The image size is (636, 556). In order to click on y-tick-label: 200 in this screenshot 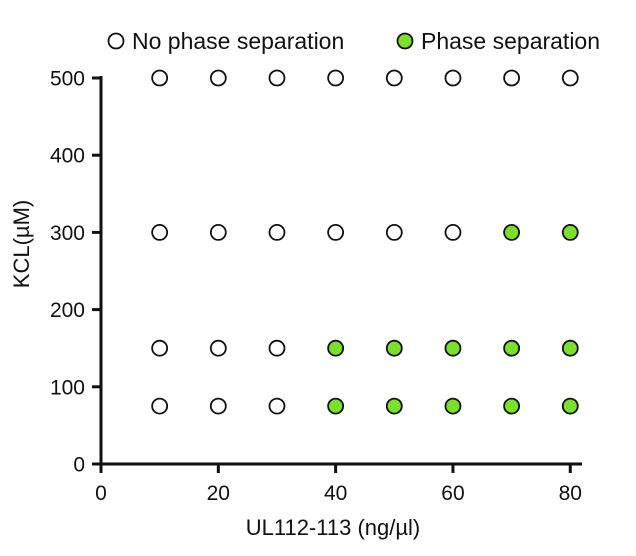, I will do `click(67, 310)`.